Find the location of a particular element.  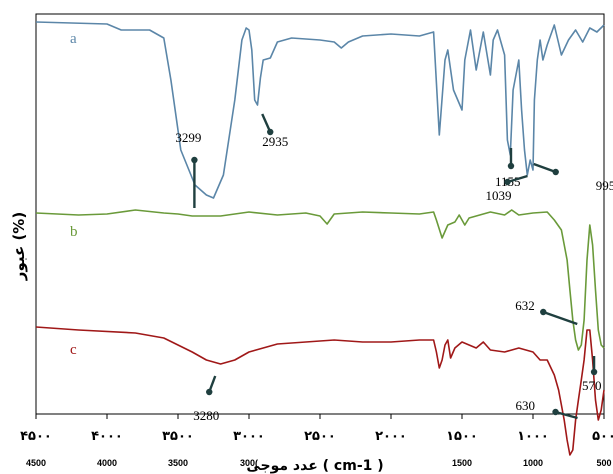

y-axis-label: عبور (%) is located at coordinates (19, 246).